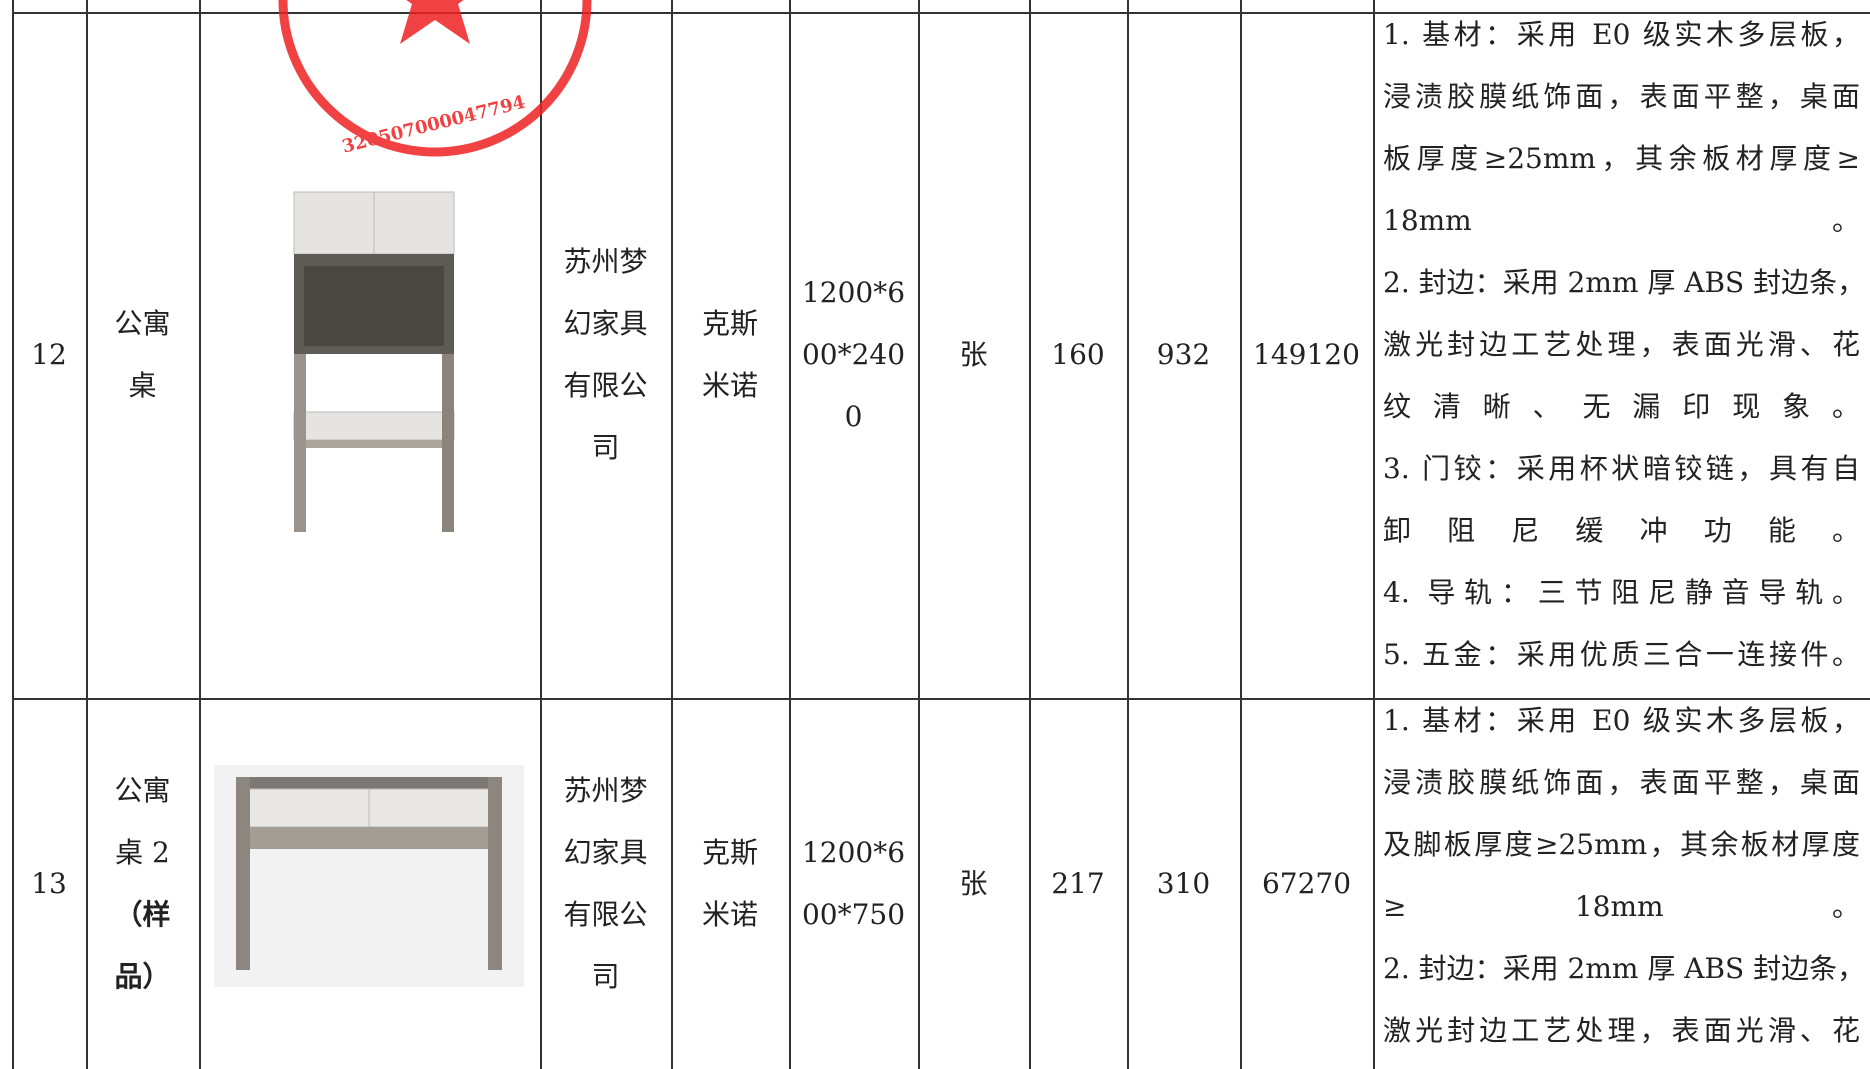 Image resolution: width=1870 pixels, height=1069 pixels. I want to click on cell-text: 12, so click(49, 354).